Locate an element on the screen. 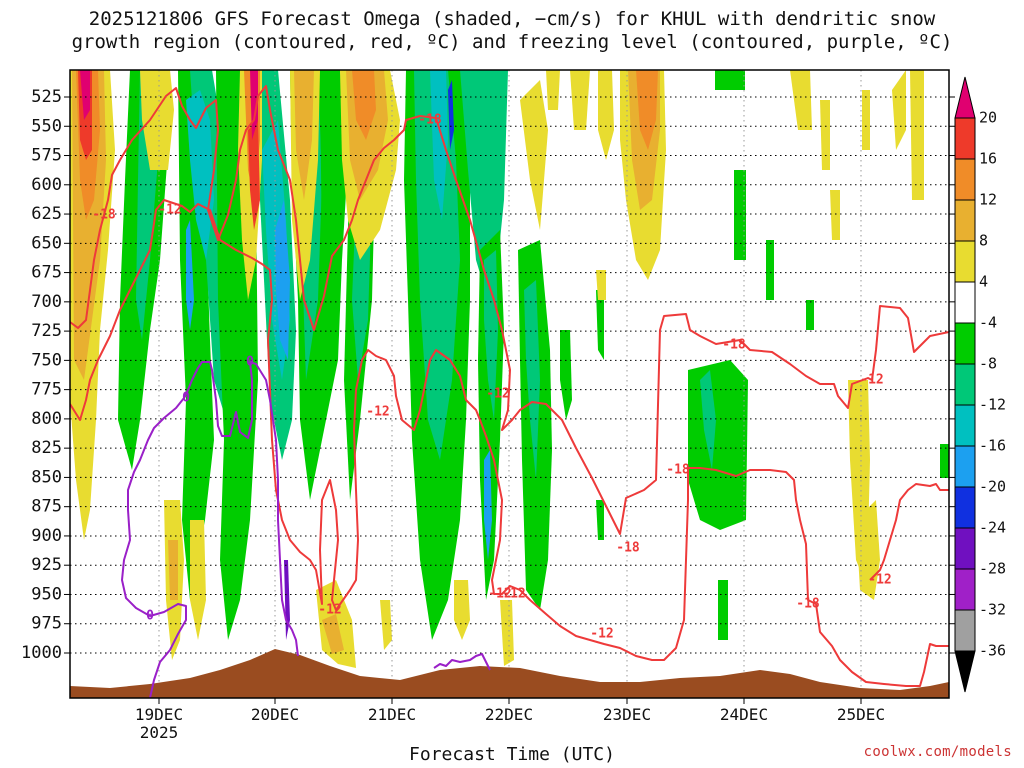  y-tick-label: 900 is located at coordinates (46, 536).